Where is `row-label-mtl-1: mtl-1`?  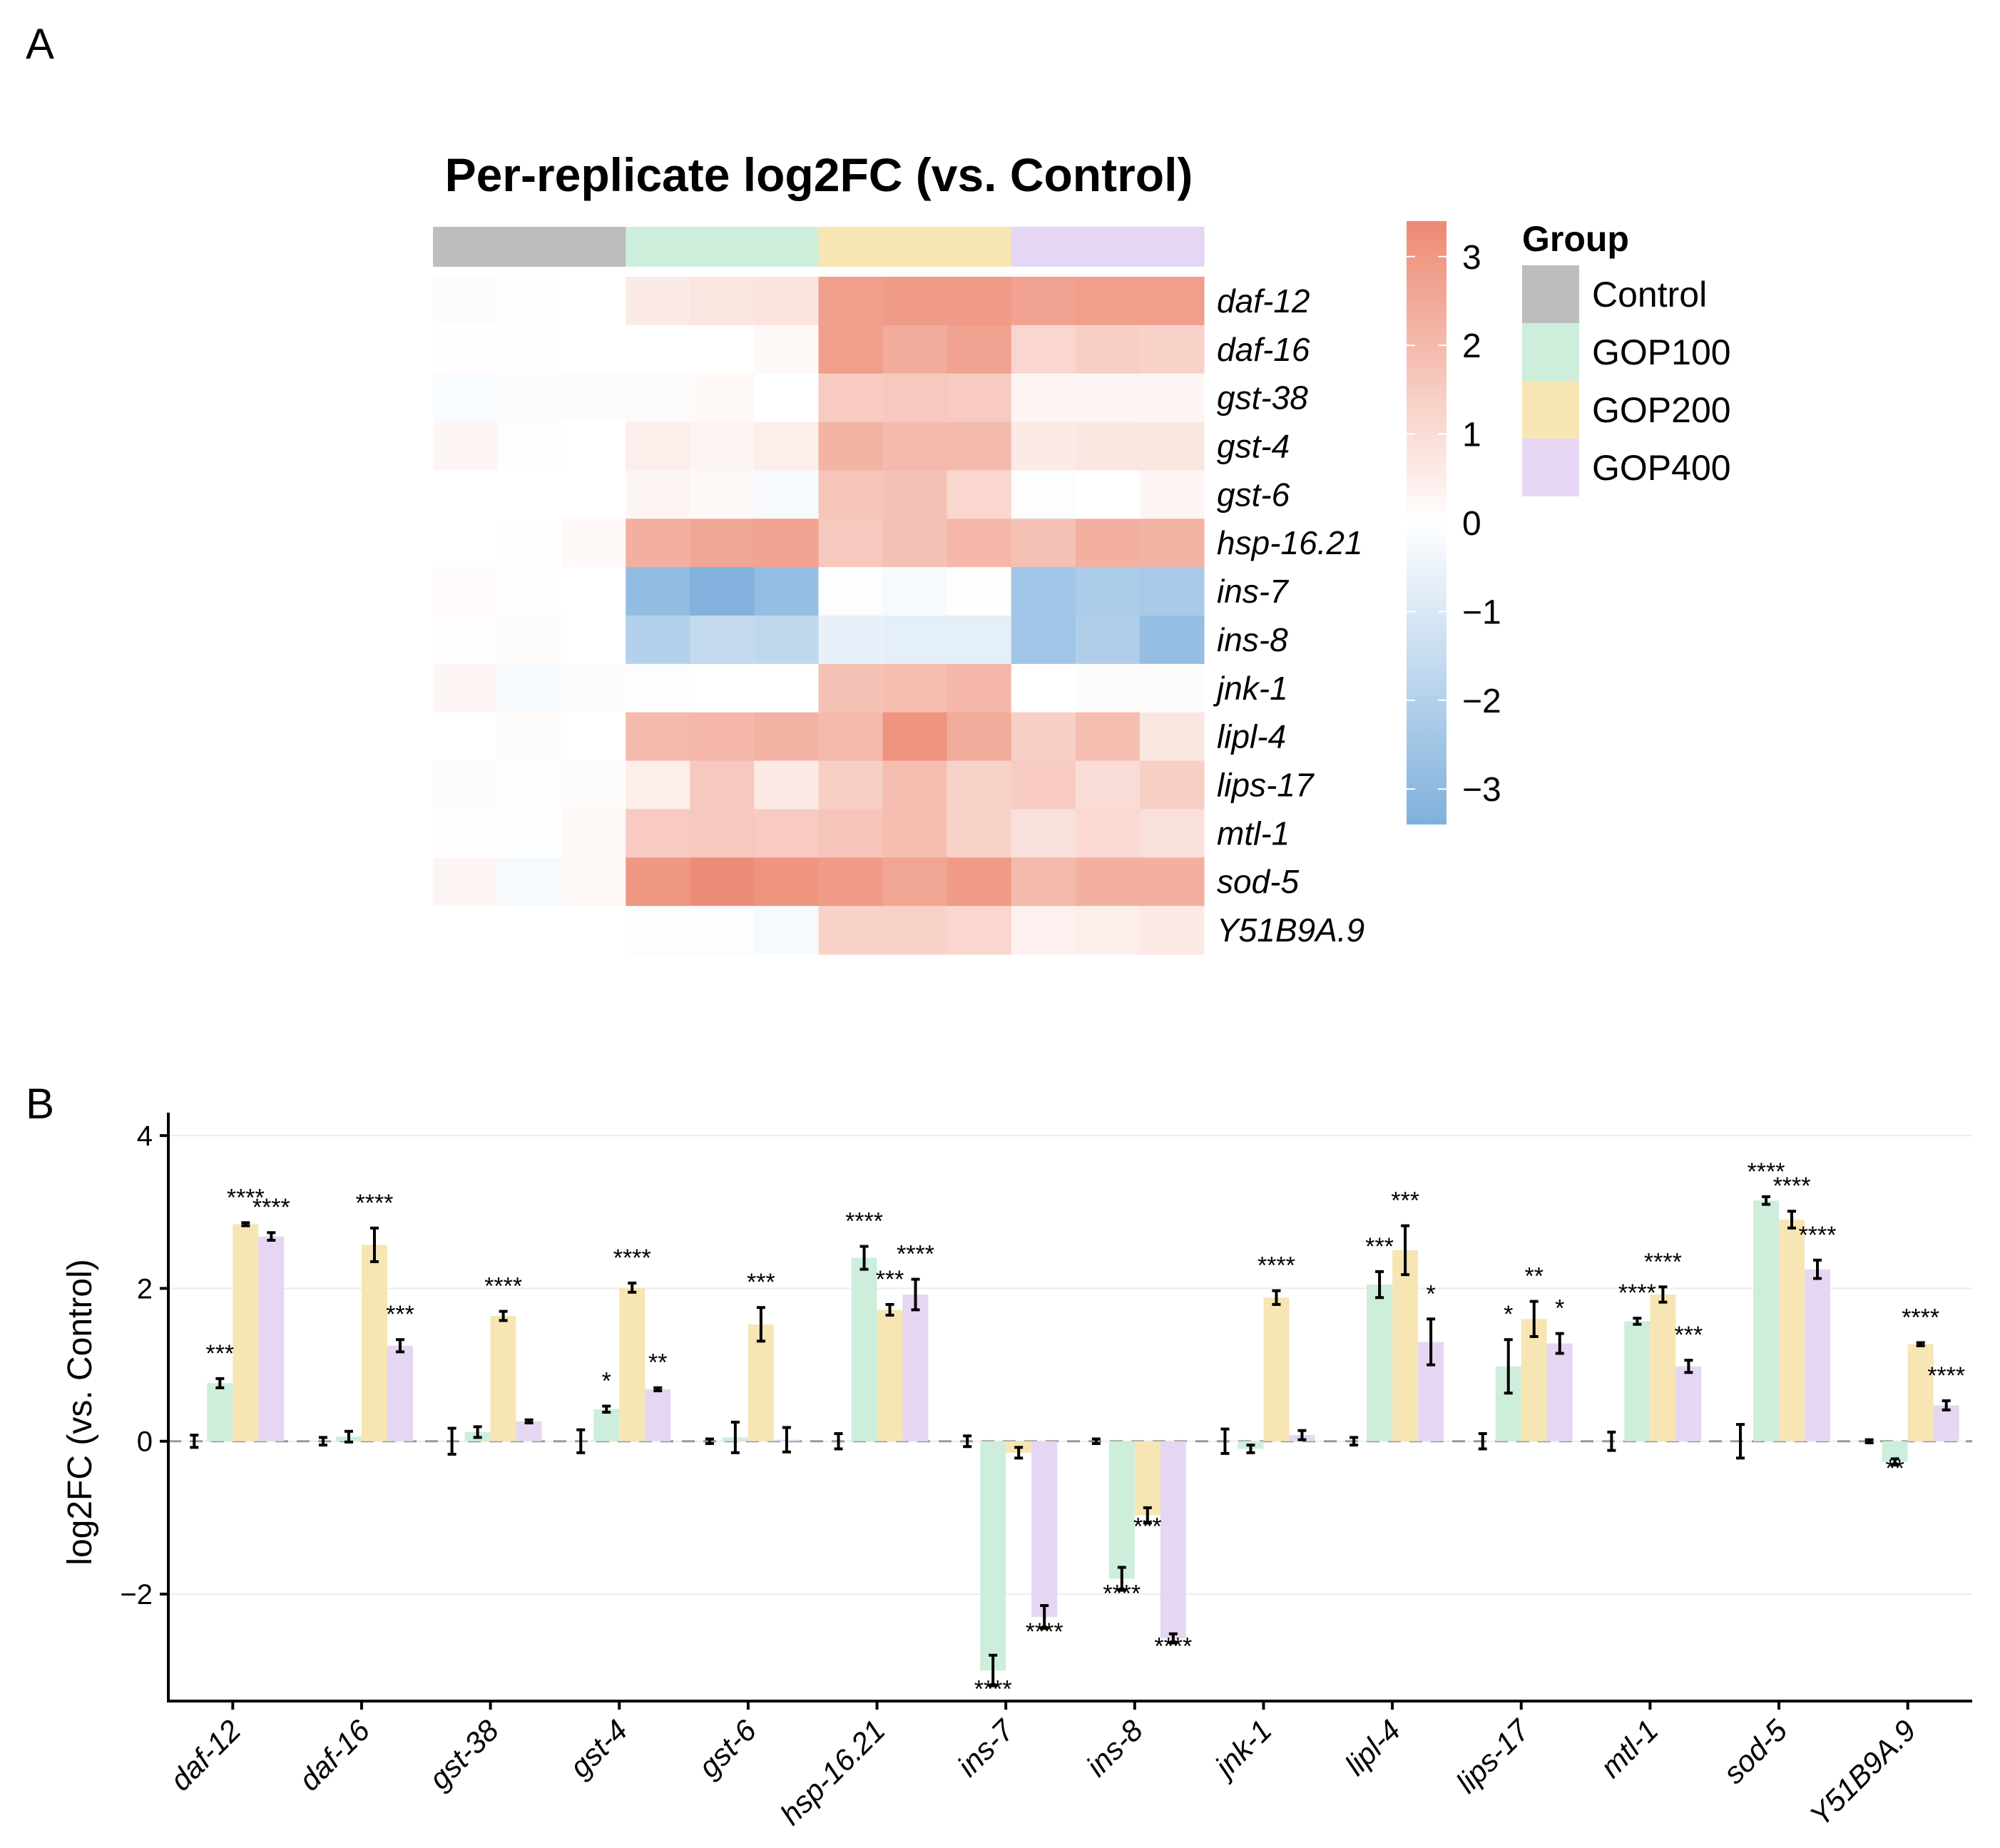
row-label-mtl-1: mtl-1 is located at coordinates (1253, 833).